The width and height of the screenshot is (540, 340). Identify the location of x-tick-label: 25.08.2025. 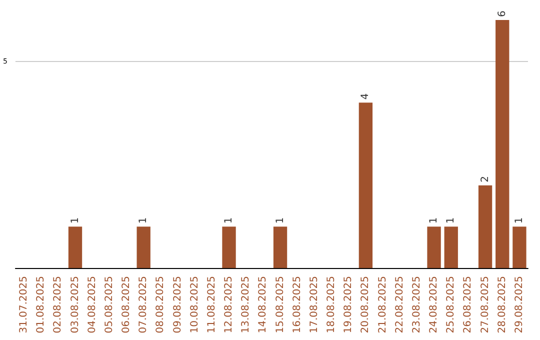
(451, 305).